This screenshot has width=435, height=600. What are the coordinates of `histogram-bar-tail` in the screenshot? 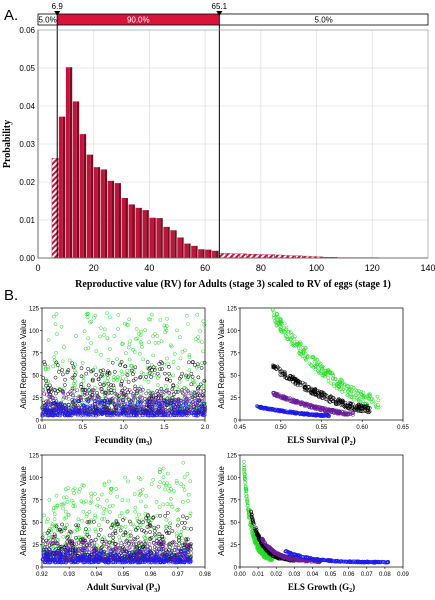 It's located at (264, 256).